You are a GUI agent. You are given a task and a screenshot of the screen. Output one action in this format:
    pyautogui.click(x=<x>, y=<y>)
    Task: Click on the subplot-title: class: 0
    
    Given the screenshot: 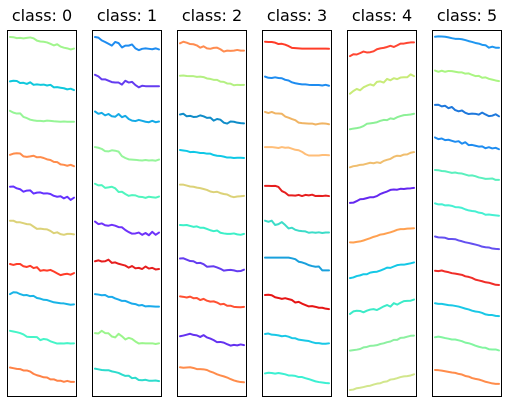 What is the action you would take?
    pyautogui.click(x=42, y=15)
    